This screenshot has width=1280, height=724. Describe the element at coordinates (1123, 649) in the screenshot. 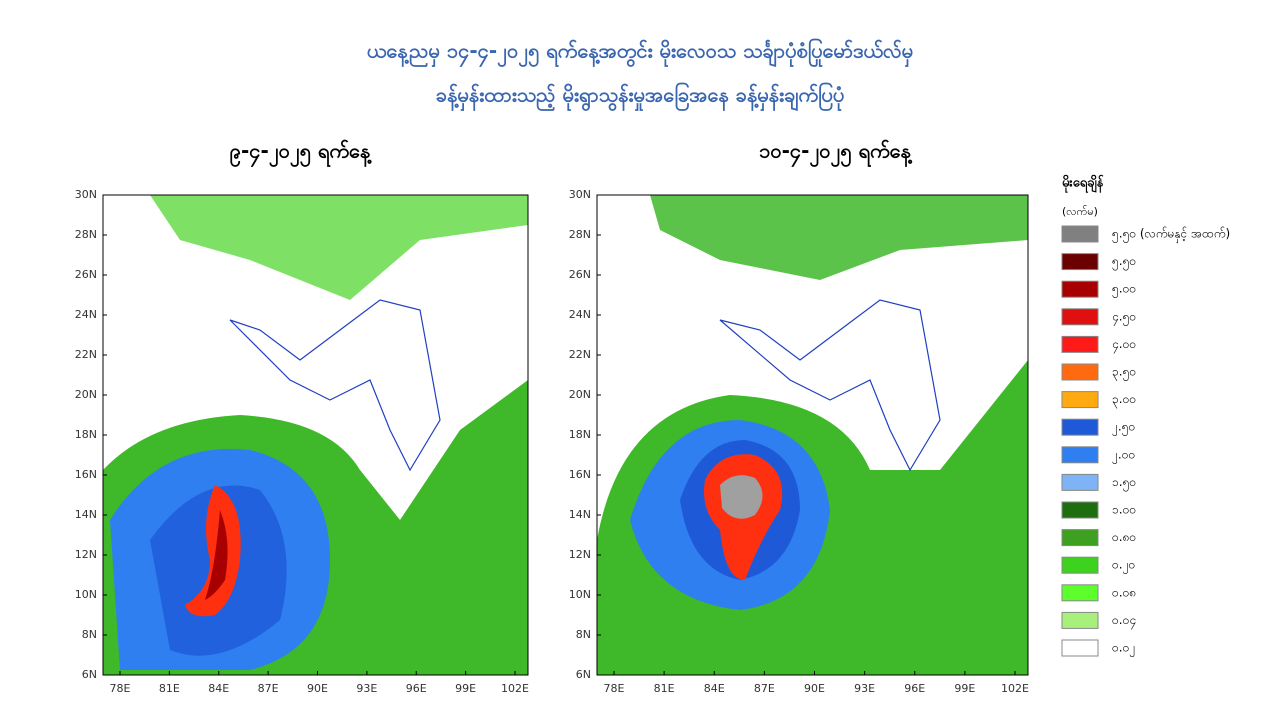

I see `legend-label: ၀.၀၂` at that location.